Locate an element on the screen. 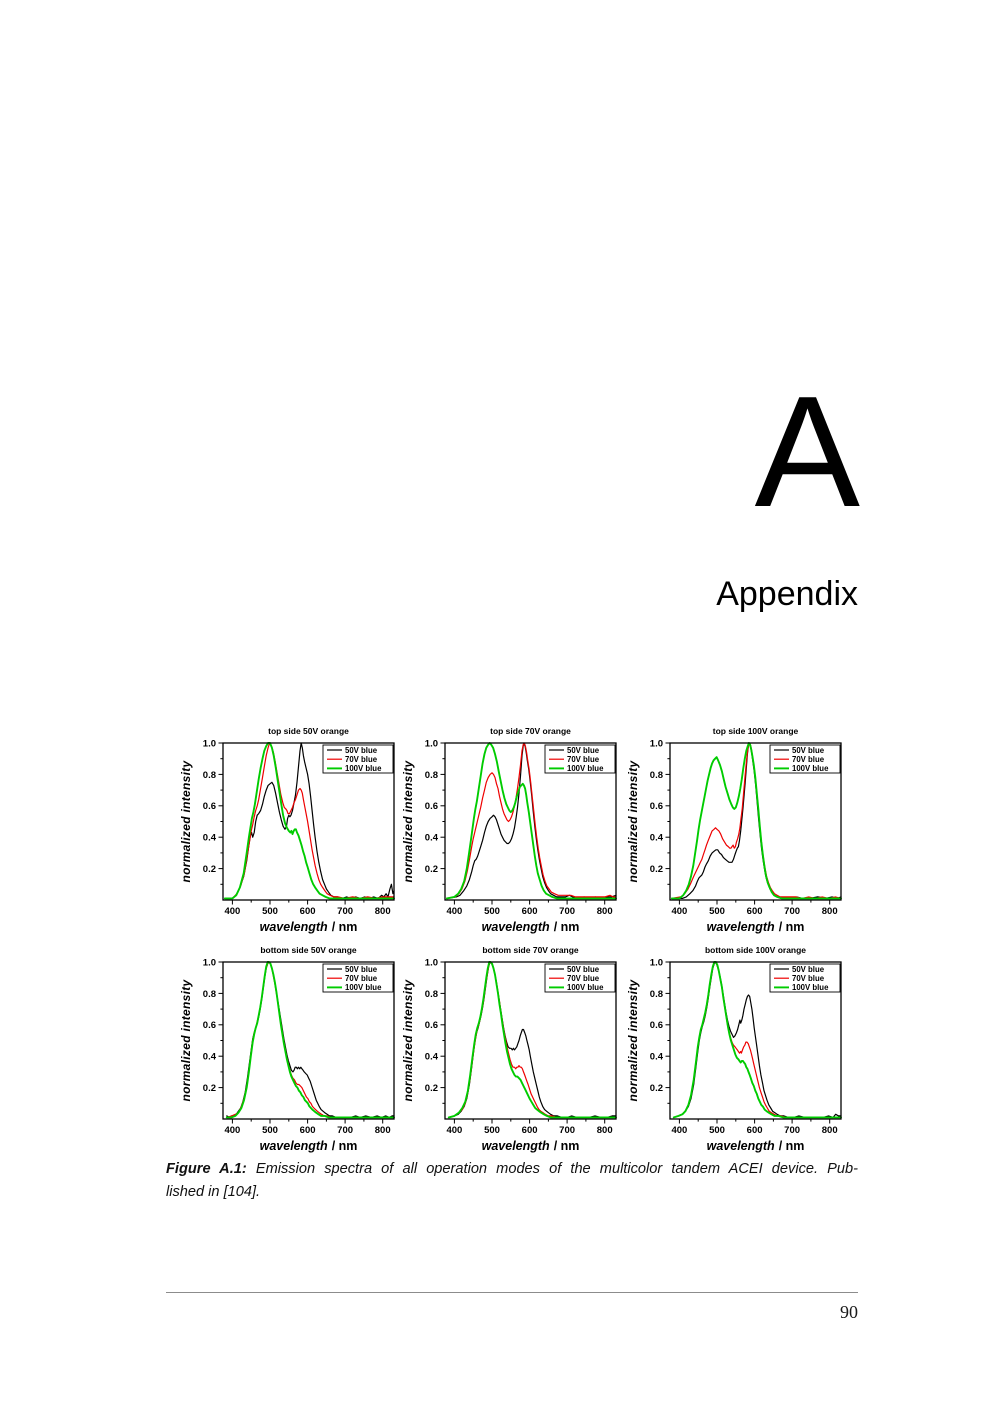 Image resolution: width=1000 pixels, height=1414 pixels. chapter-letter: A is located at coordinates (807, 452).